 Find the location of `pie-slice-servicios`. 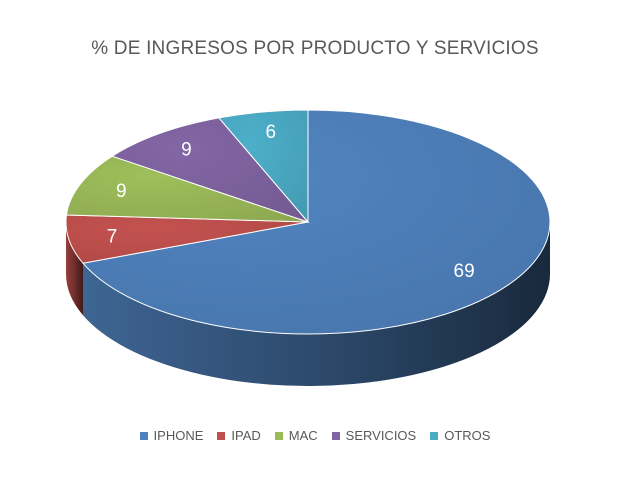

pie-slice-servicios is located at coordinates (210, 170).